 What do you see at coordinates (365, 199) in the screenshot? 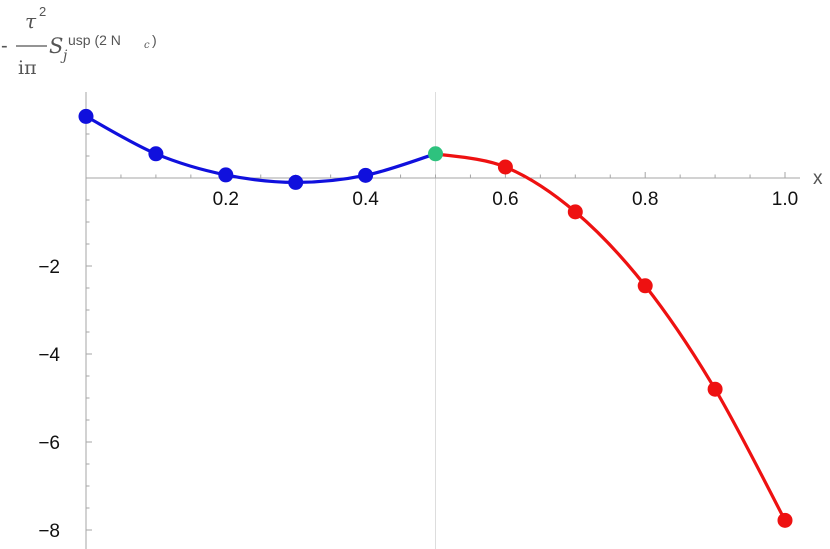
I see `x-tick-label: 0.4` at bounding box center [365, 199].